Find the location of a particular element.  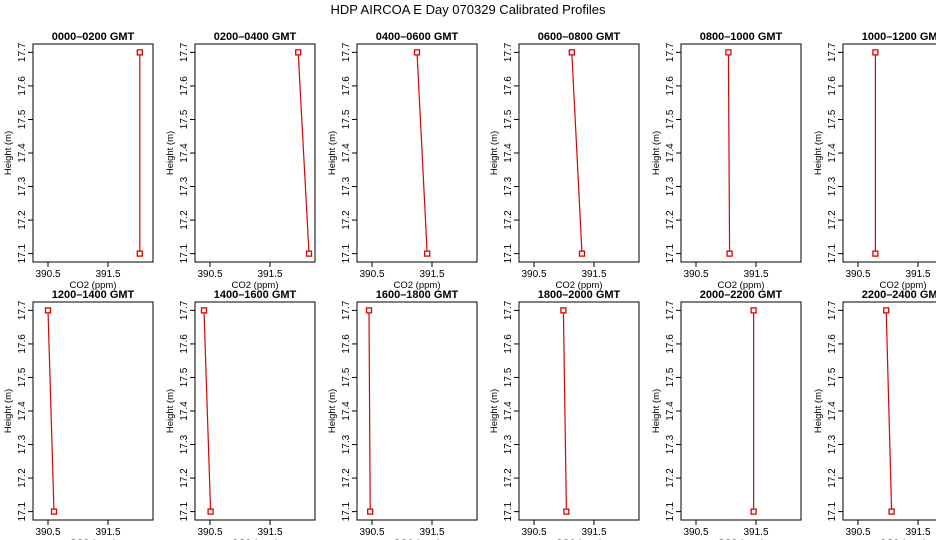

panel-title: 0200–0400 GMT is located at coordinates (255, 37).